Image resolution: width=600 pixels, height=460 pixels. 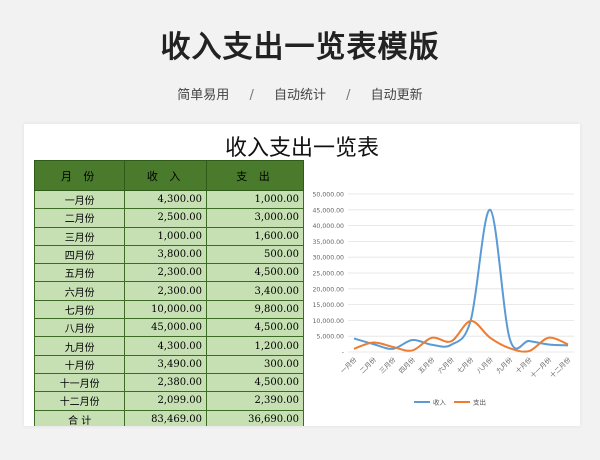 I want to click on income-cell: 1,000.00, so click(x=165, y=236).